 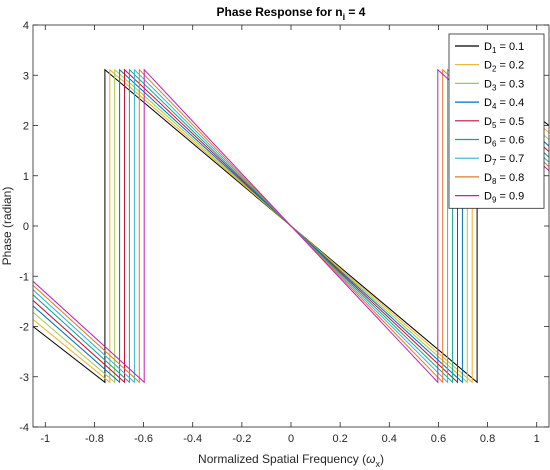 What do you see at coordinates (504, 48) in the screenshot?
I see `legend-label-d1: D1 = 0.1` at bounding box center [504, 48].